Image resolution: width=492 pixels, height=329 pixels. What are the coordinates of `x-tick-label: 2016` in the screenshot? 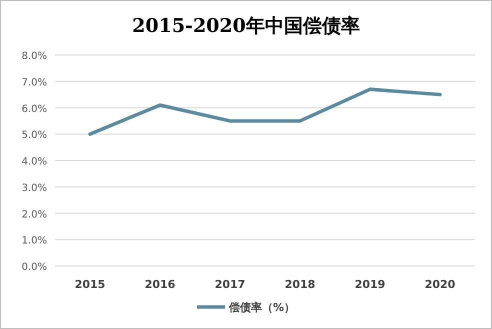 It's located at (160, 284).